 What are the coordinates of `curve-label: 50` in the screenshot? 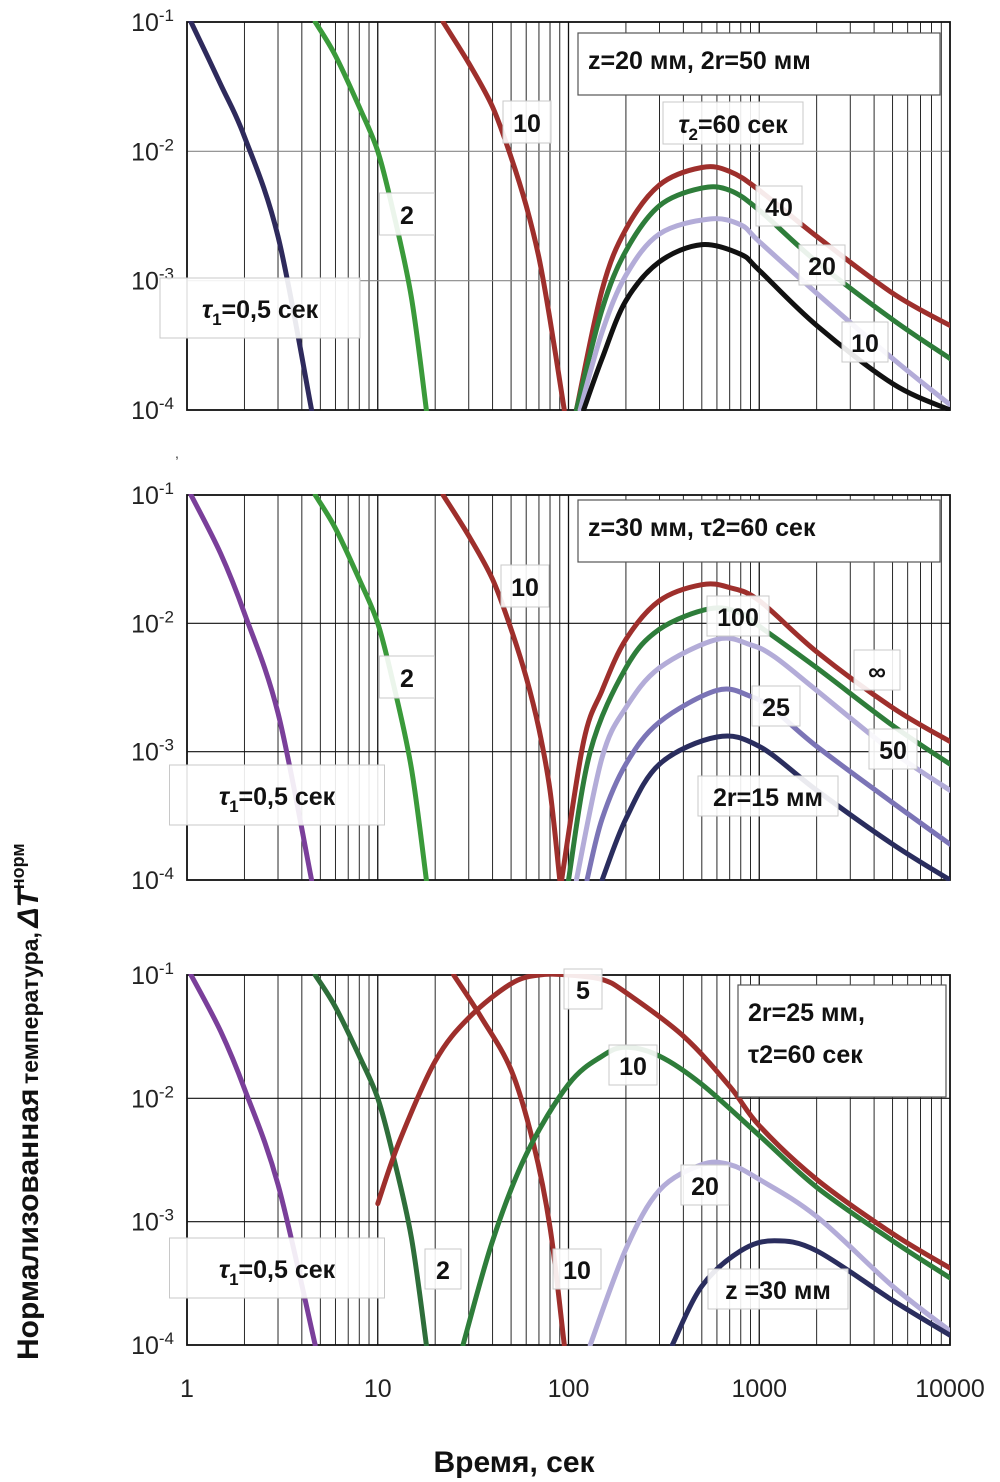 It's located at (893, 749).